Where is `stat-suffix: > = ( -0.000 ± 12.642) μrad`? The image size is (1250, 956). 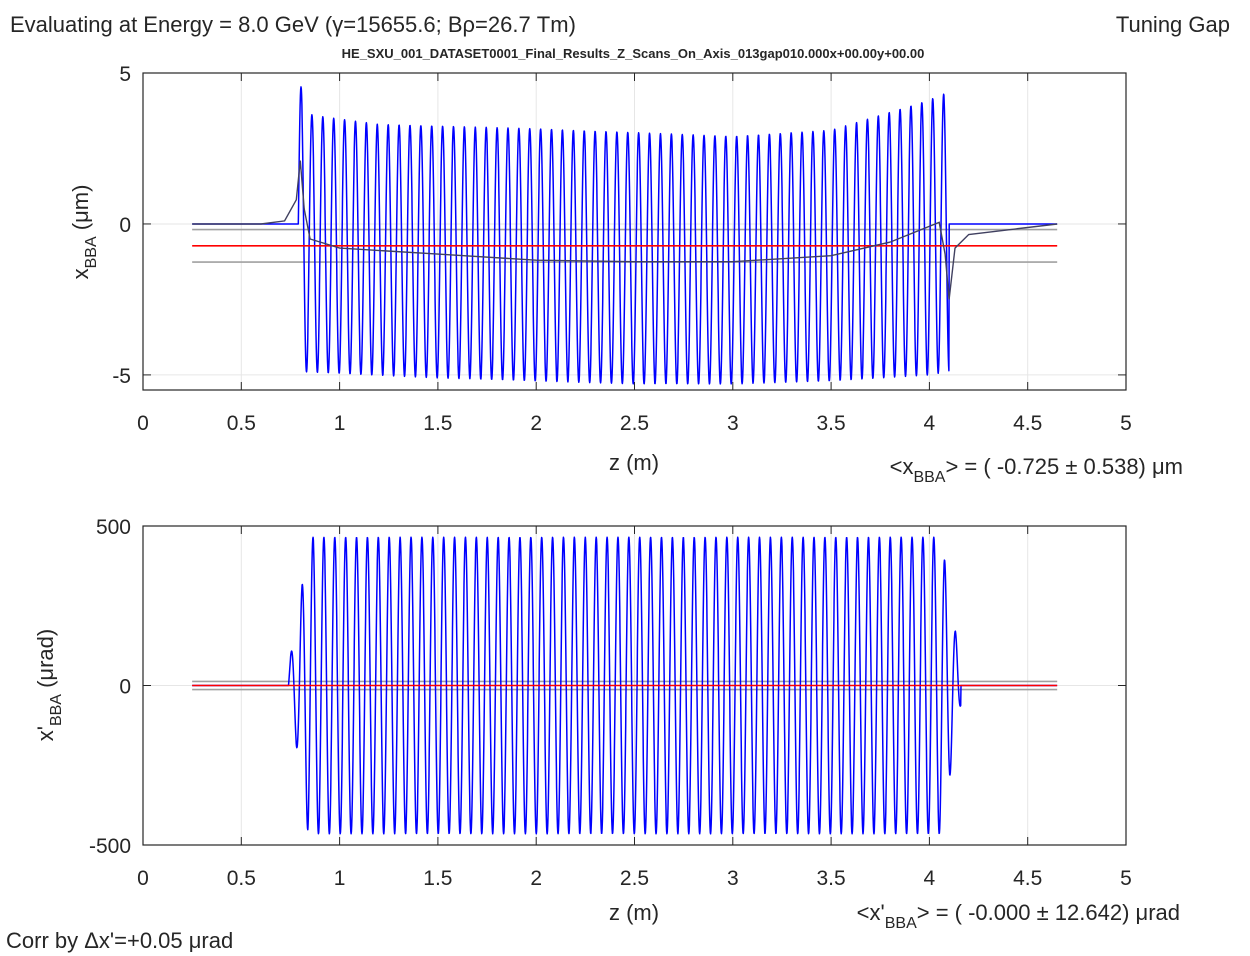
stat-suffix: > = ( -0.000 ± 12.642) μrad is located at coordinates (1048, 912).